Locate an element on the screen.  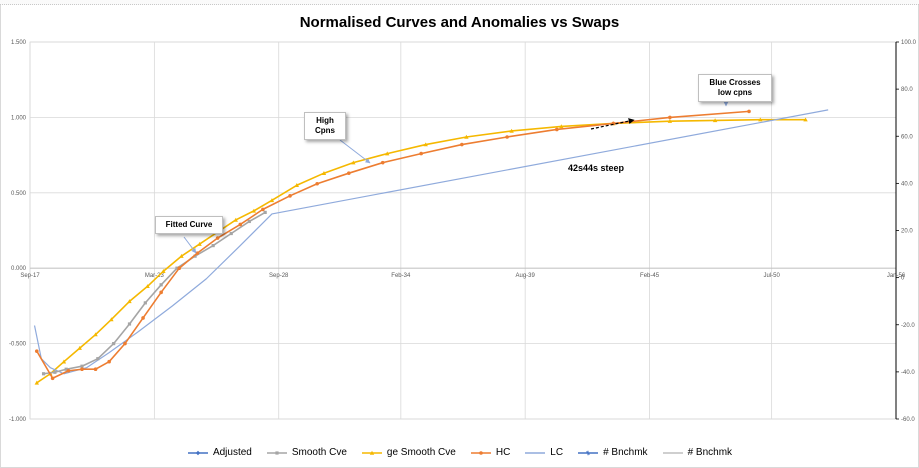
y-left-tick-label: -1.000 is located at coordinates (18, 420).